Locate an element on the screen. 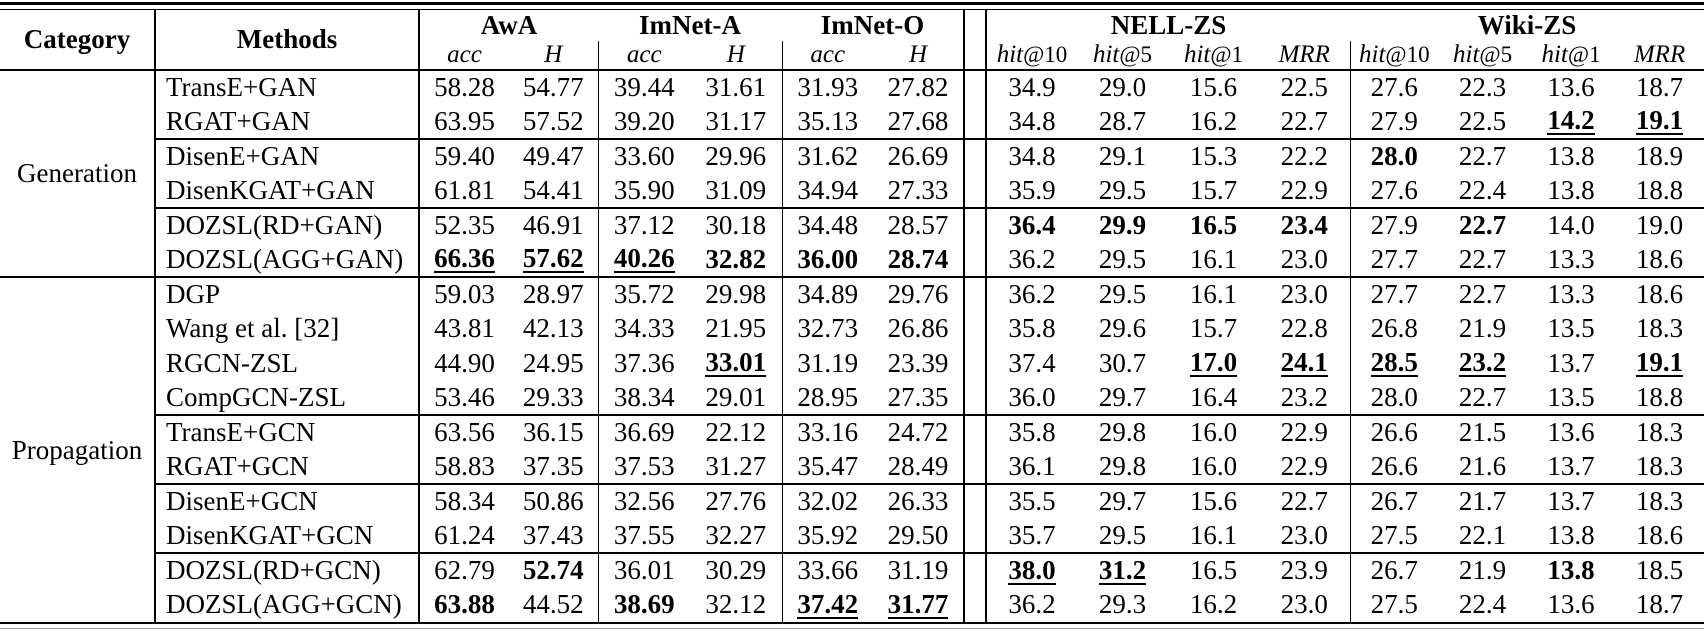  value: 23.0 is located at coordinates (1304, 534).